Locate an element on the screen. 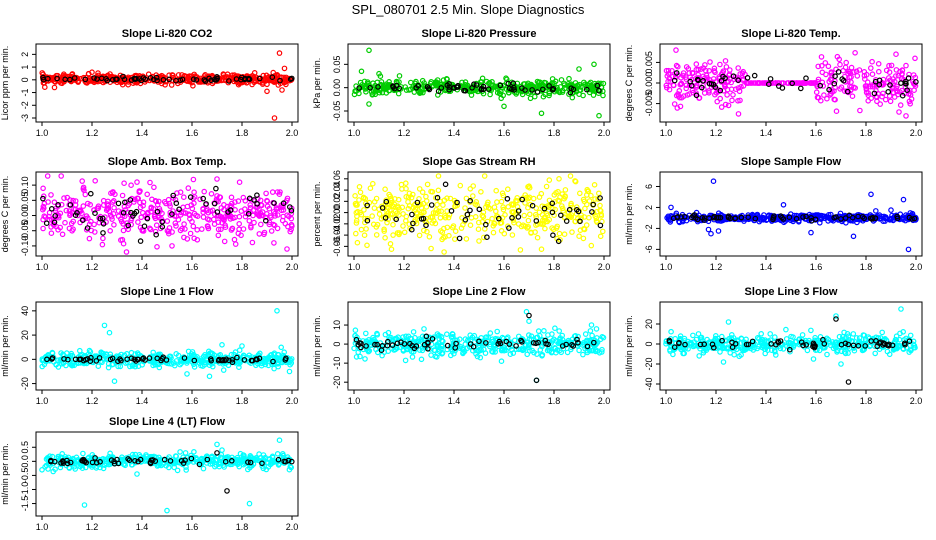  y-tick-label: 0.06 is located at coordinates (337, 179).